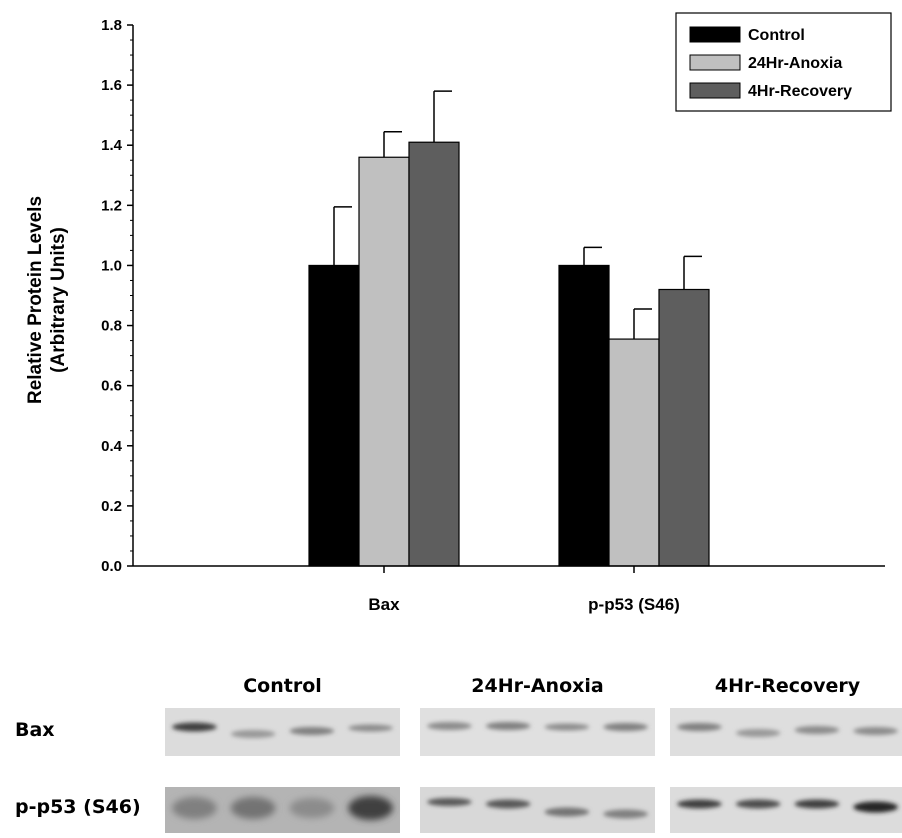 The width and height of the screenshot is (902, 838). I want to click on blot-group-label: Control, so click(282, 686).